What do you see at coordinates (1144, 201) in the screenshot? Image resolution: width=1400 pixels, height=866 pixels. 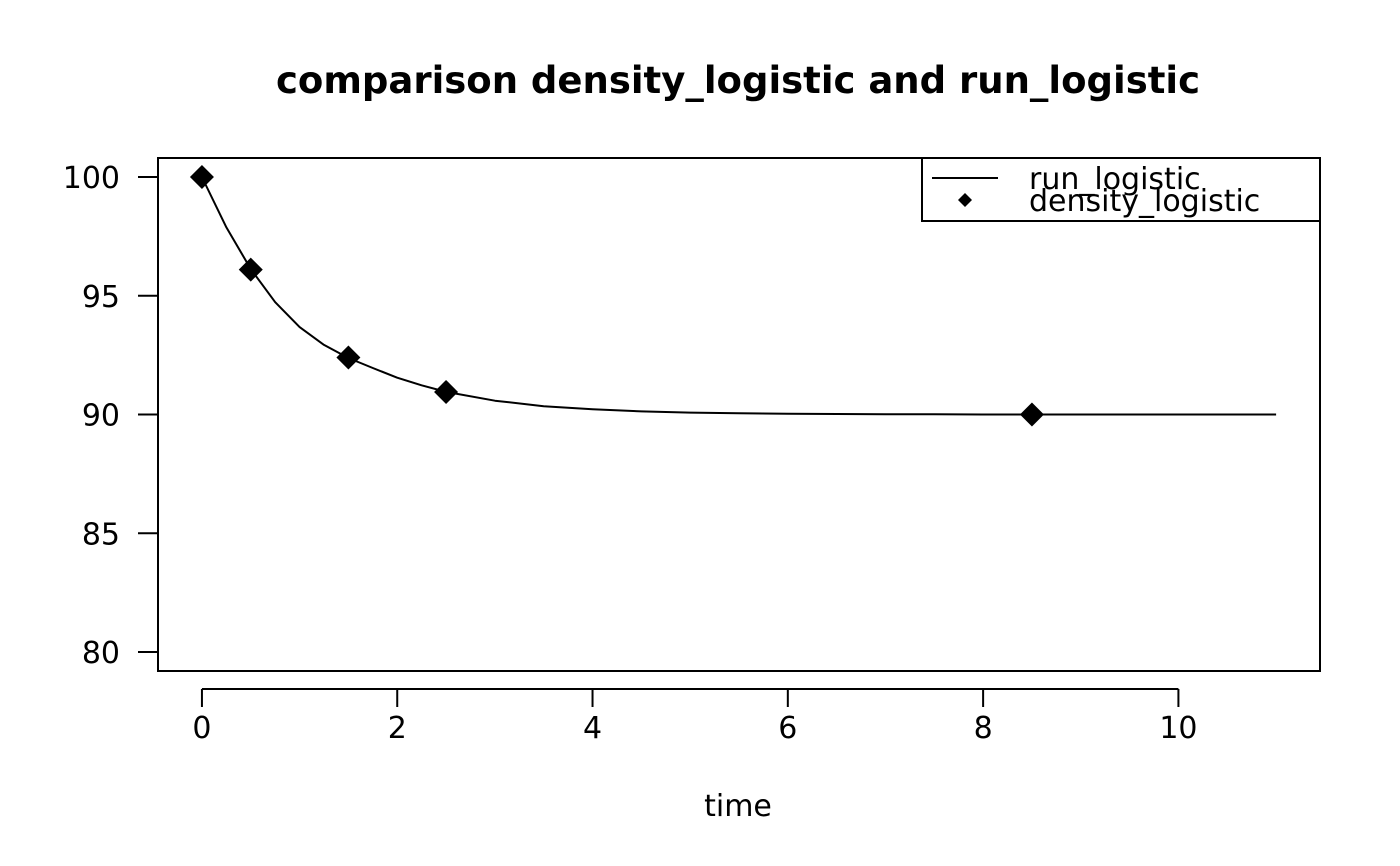 I see `legend-label-density-logistic: density_logistic` at bounding box center [1144, 201].